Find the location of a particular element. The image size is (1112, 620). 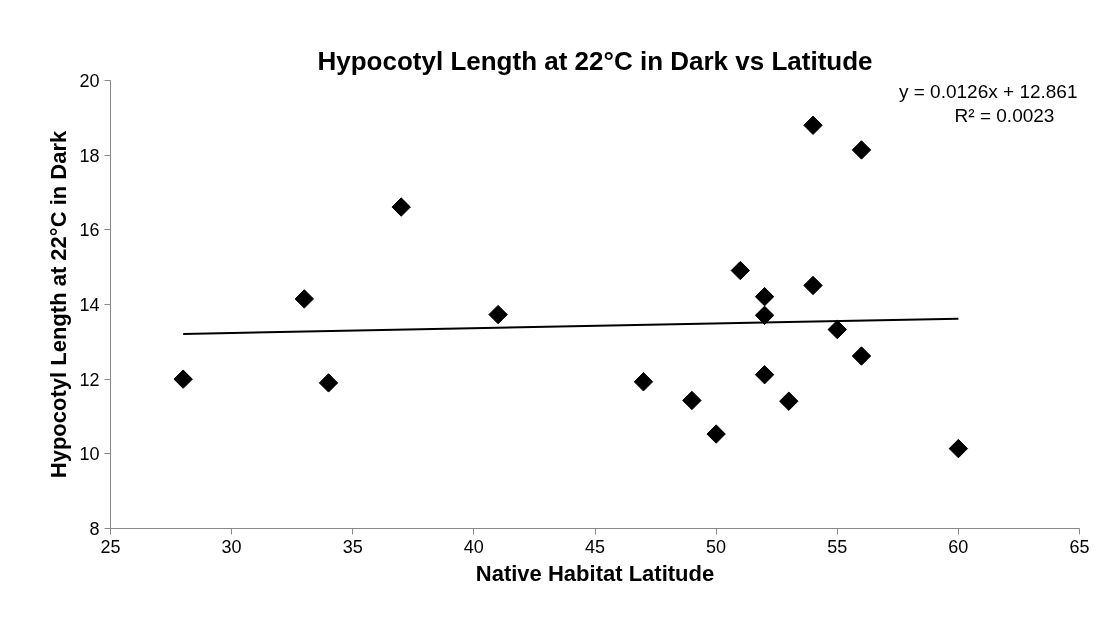

y-tick-label: 20 is located at coordinates (89, 81).